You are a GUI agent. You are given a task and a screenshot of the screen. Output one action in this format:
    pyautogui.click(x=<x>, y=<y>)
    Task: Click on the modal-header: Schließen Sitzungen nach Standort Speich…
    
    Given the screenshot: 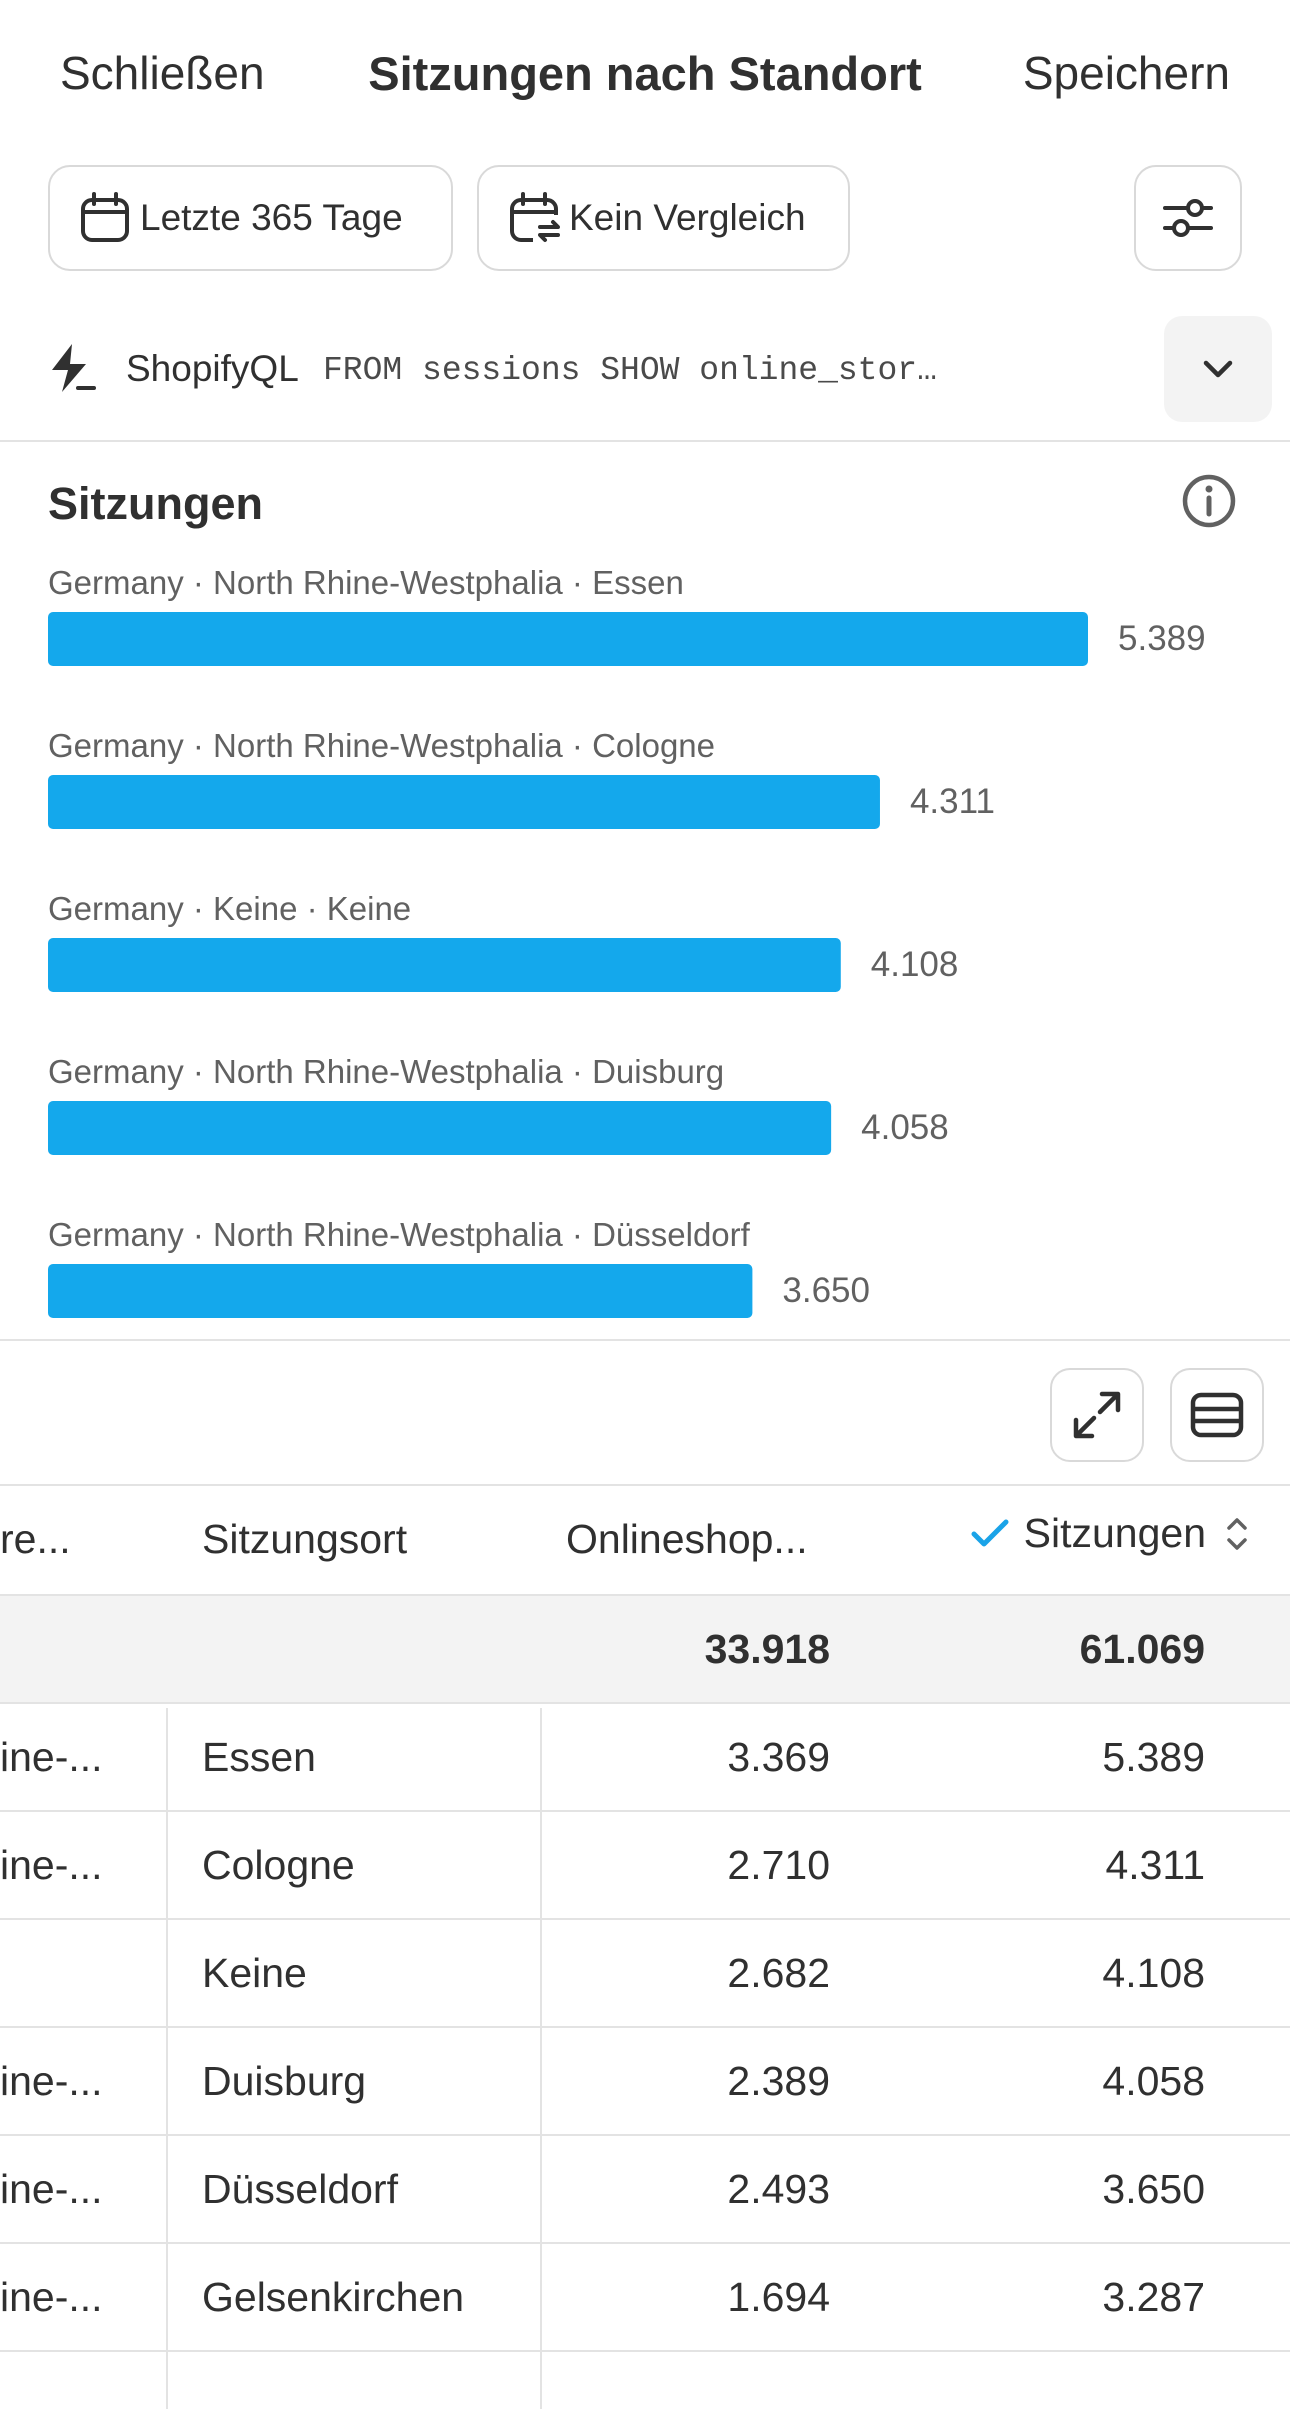 What is the action you would take?
    pyautogui.click(x=645, y=75)
    